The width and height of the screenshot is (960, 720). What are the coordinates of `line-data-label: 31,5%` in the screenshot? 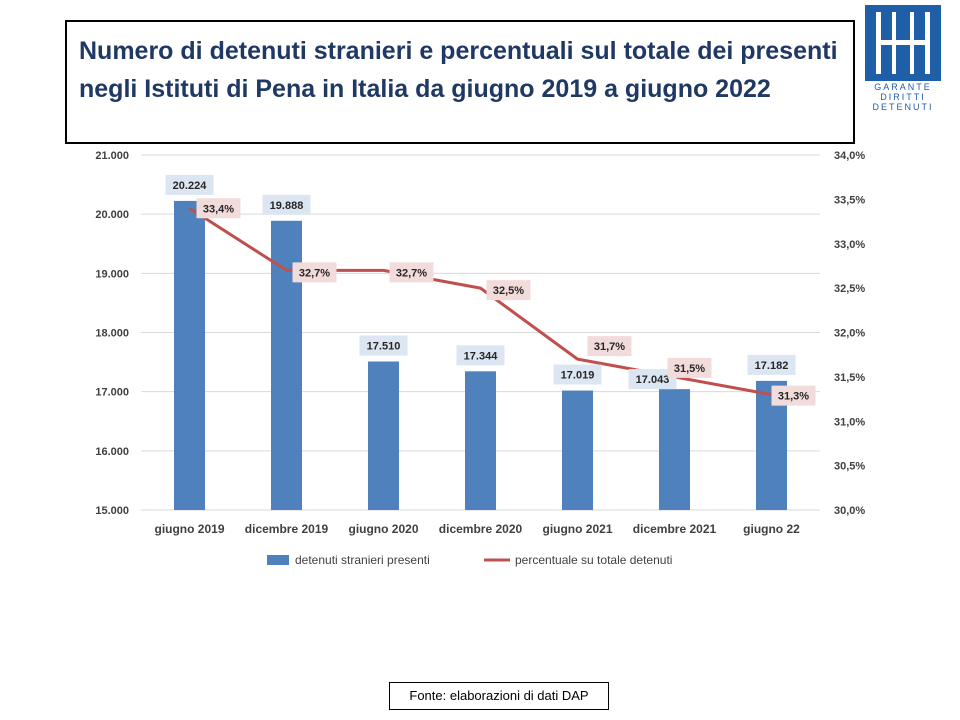 It's located at (689, 369).